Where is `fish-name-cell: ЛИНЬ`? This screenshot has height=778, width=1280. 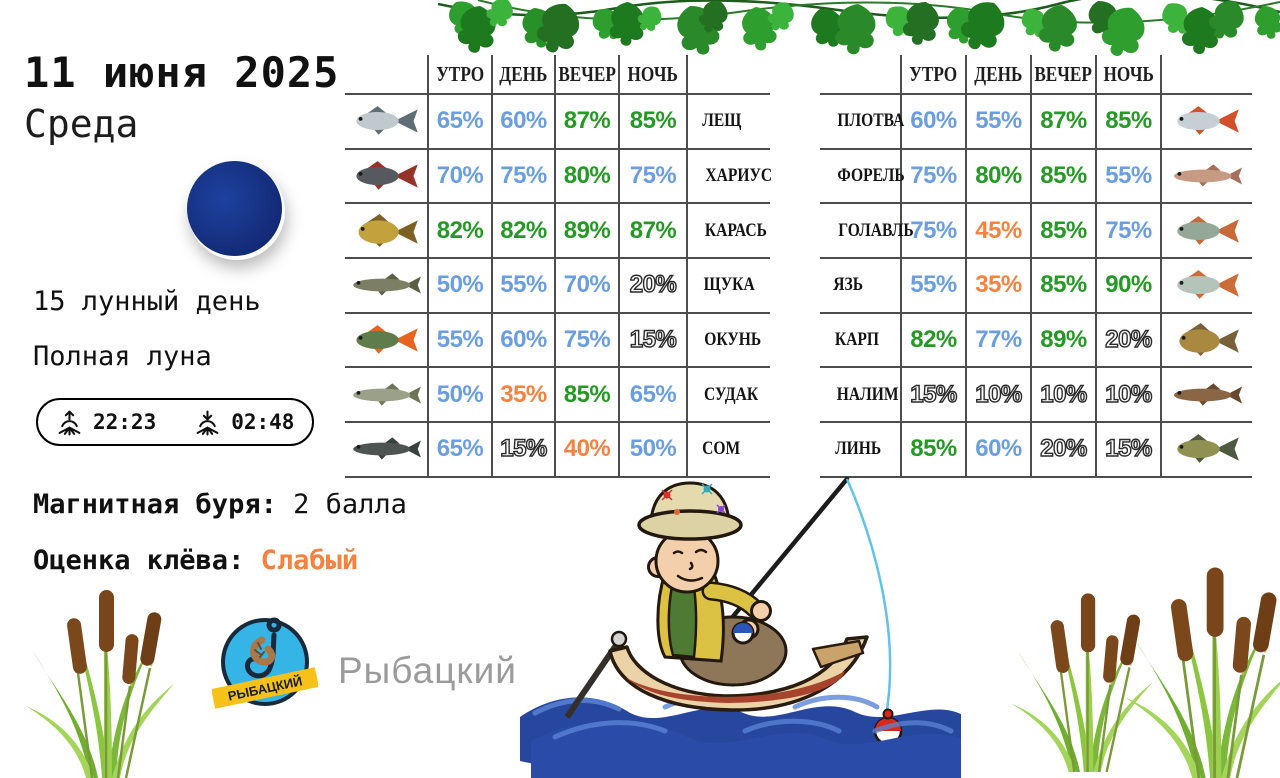
fish-name-cell: ЛИНЬ is located at coordinates (860, 450).